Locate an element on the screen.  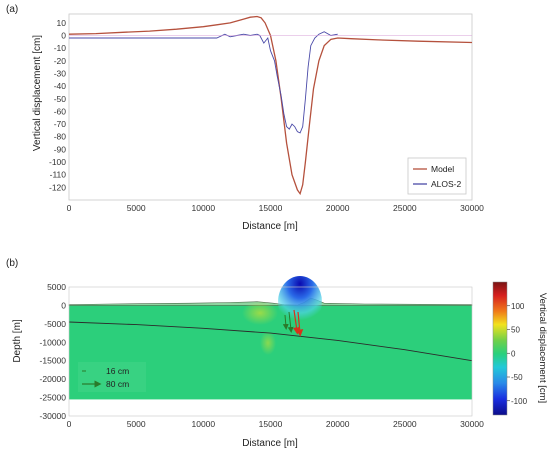
y-tick-label: 10 is located at coordinates (62, 23).